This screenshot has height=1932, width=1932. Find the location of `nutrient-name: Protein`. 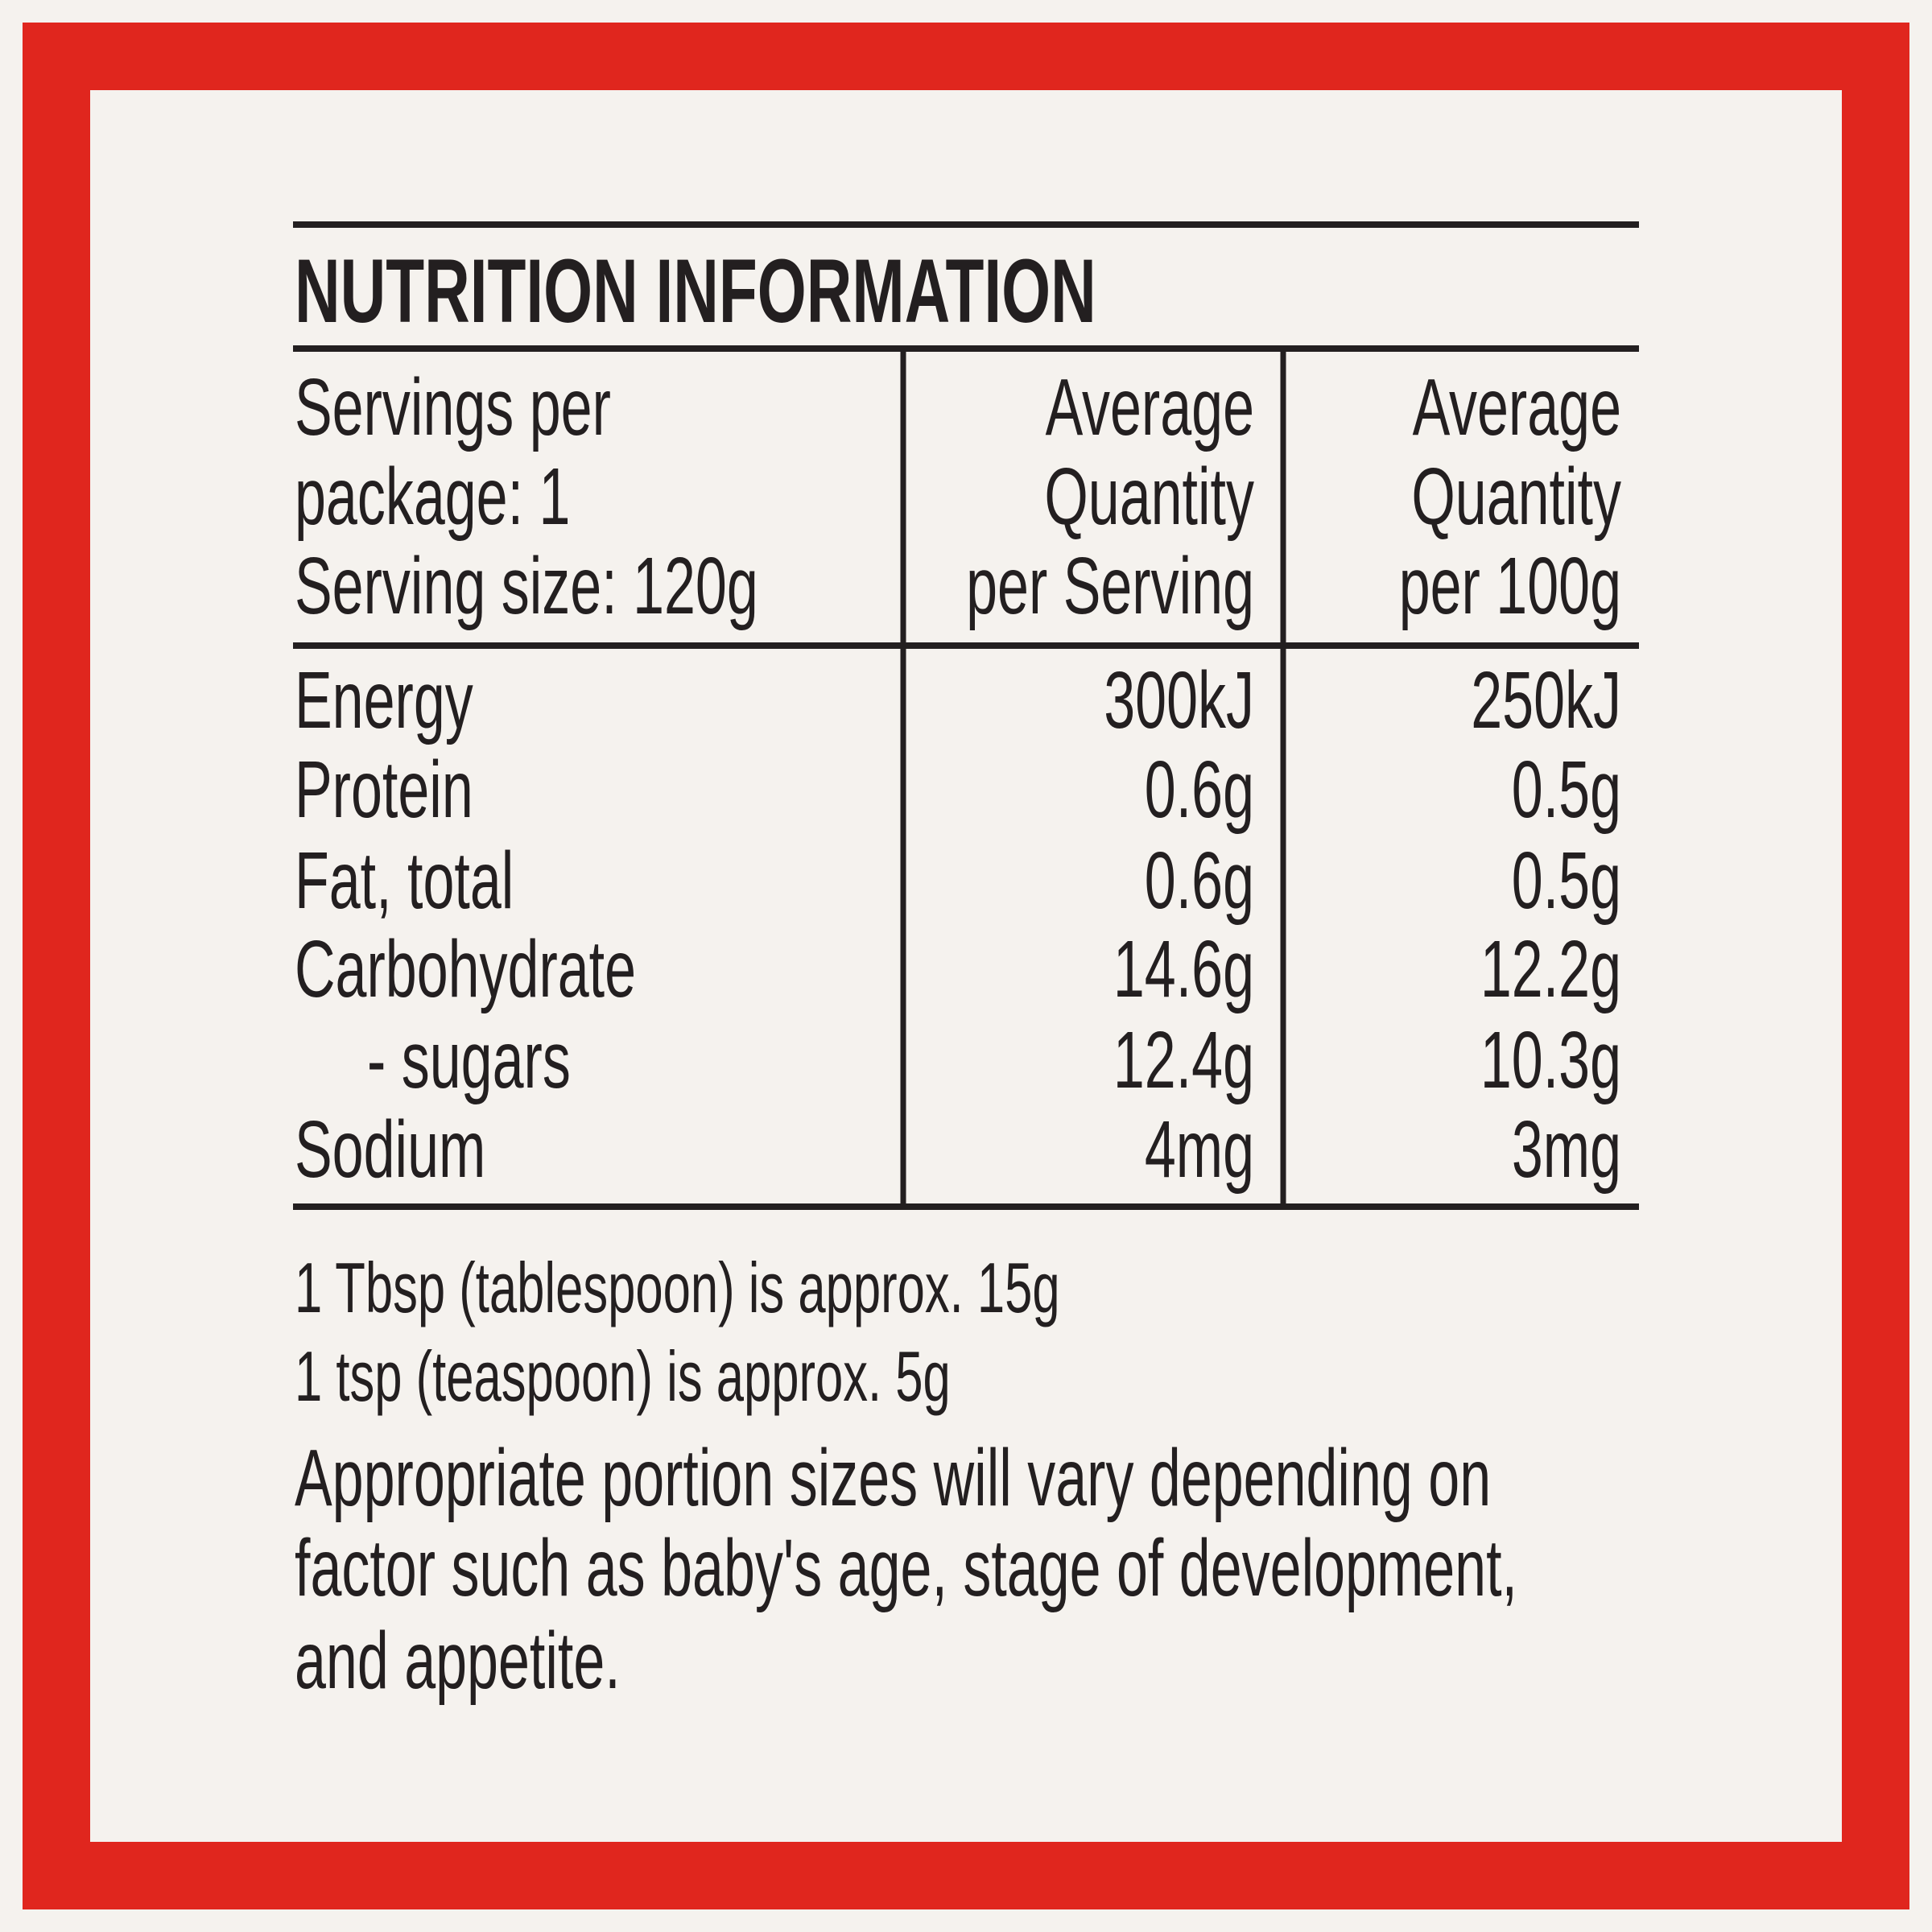

nutrient-name: Protein is located at coordinates (384, 790).